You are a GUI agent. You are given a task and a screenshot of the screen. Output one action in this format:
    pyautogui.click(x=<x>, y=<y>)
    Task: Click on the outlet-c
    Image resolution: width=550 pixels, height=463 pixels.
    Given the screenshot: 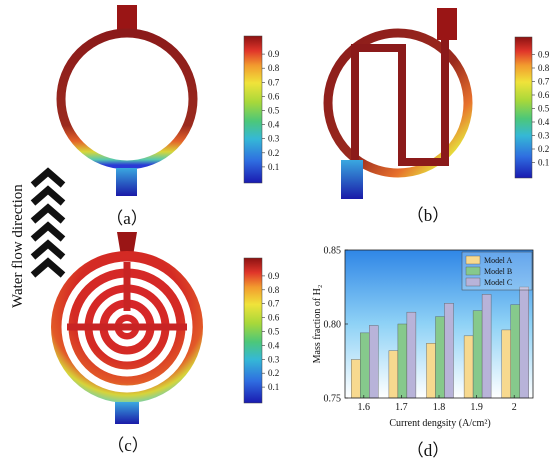 What is the action you would take?
    pyautogui.click(x=127, y=413)
    